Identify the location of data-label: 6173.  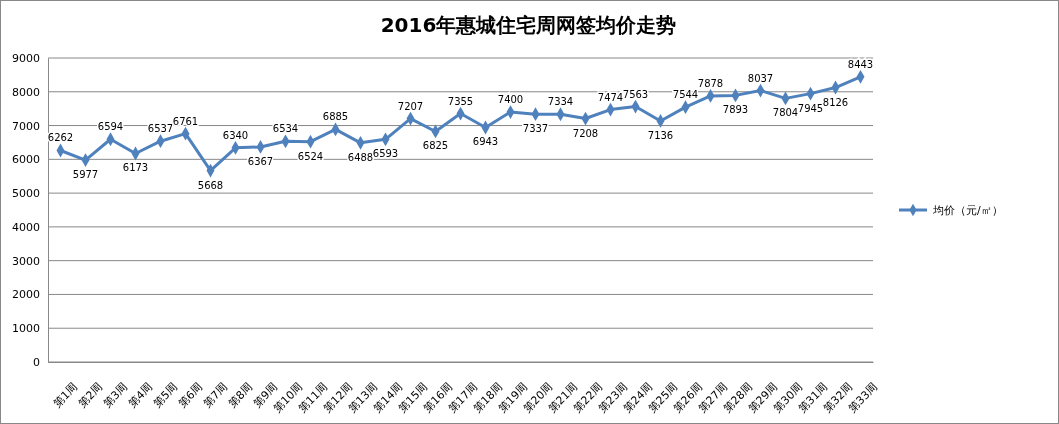
(135, 168).